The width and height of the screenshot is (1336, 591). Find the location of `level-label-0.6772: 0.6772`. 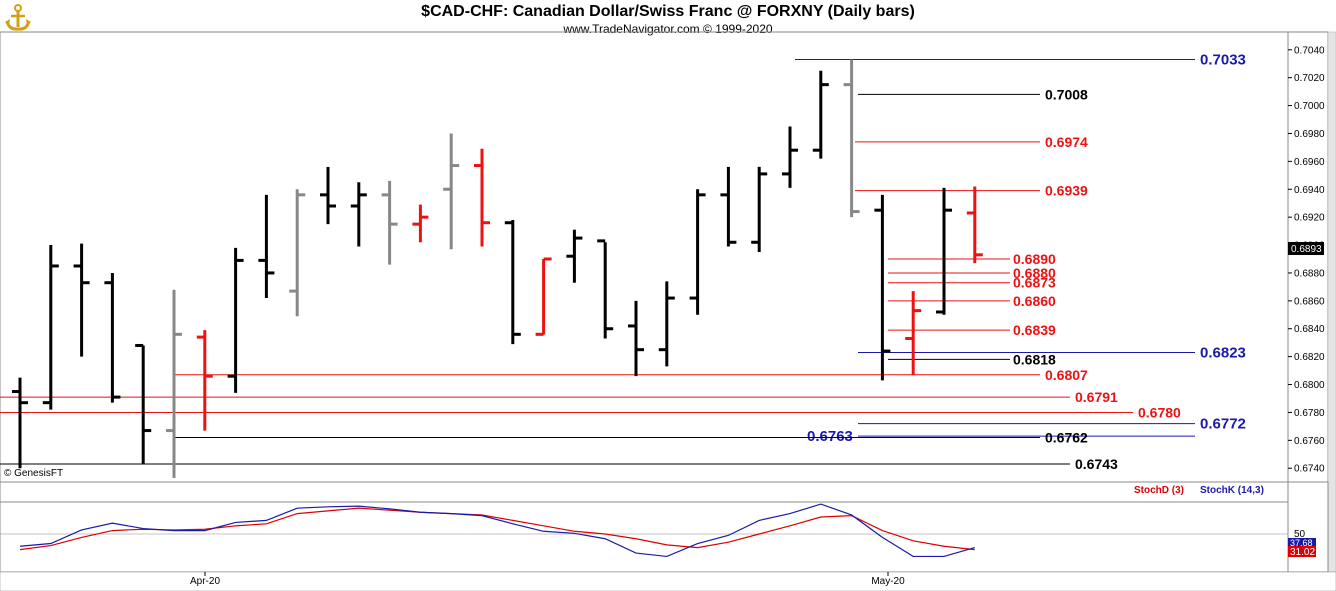

level-label-0.6772: 0.6772 is located at coordinates (1223, 424).